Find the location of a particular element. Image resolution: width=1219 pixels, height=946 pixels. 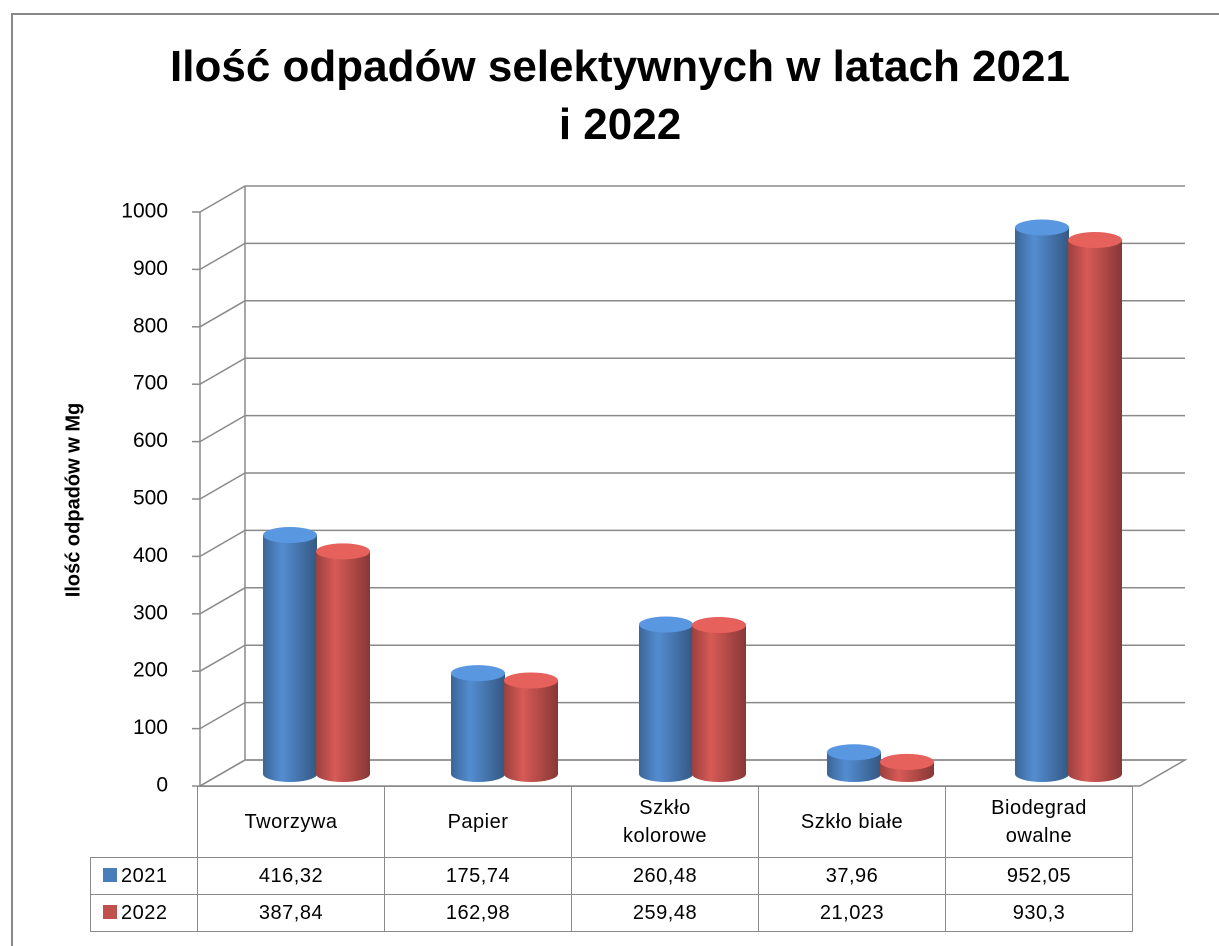

value-cell: 387,84 is located at coordinates (291, 913).